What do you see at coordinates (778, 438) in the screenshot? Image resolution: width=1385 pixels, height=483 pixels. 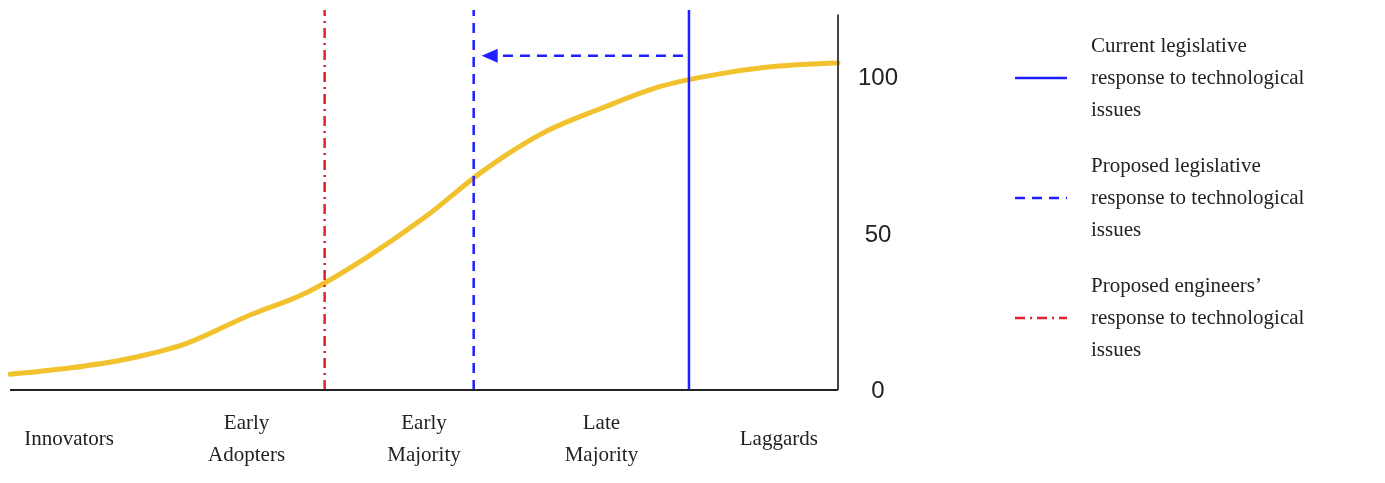 I see `x-tick-label: Laggards` at bounding box center [778, 438].